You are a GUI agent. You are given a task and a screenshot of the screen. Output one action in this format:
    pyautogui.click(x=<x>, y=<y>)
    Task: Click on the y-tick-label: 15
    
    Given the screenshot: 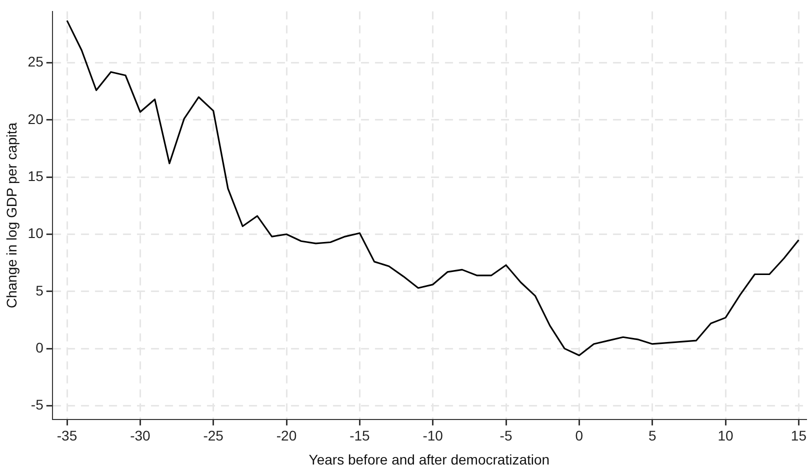 What is the action you would take?
    pyautogui.click(x=36, y=176)
    